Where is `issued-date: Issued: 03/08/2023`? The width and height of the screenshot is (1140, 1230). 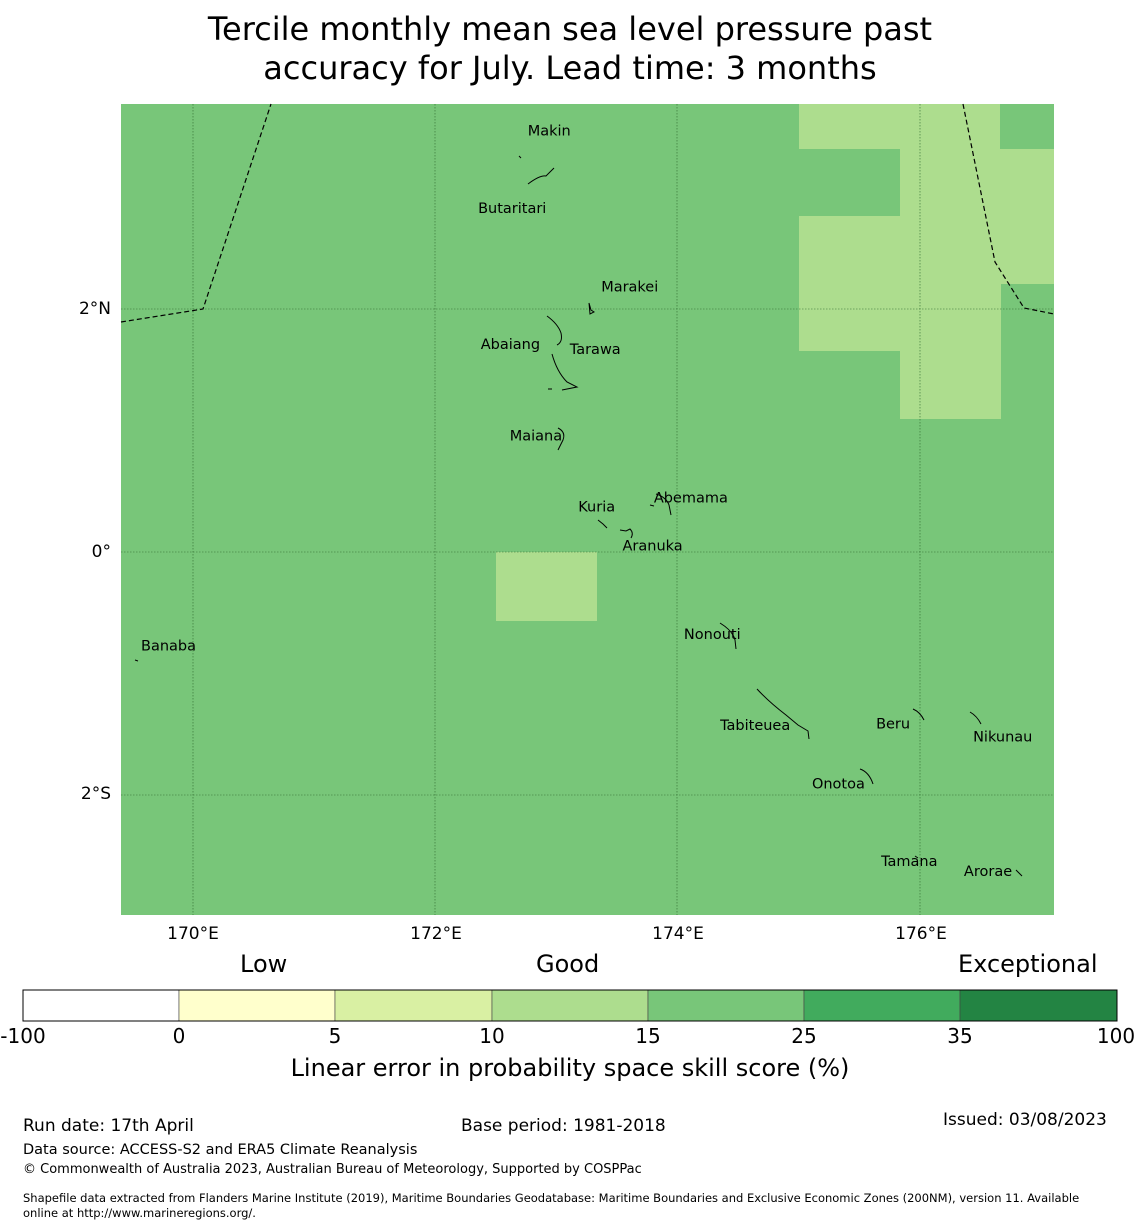
issued-date: Issued: 03/08/2023 is located at coordinates (1025, 1120).